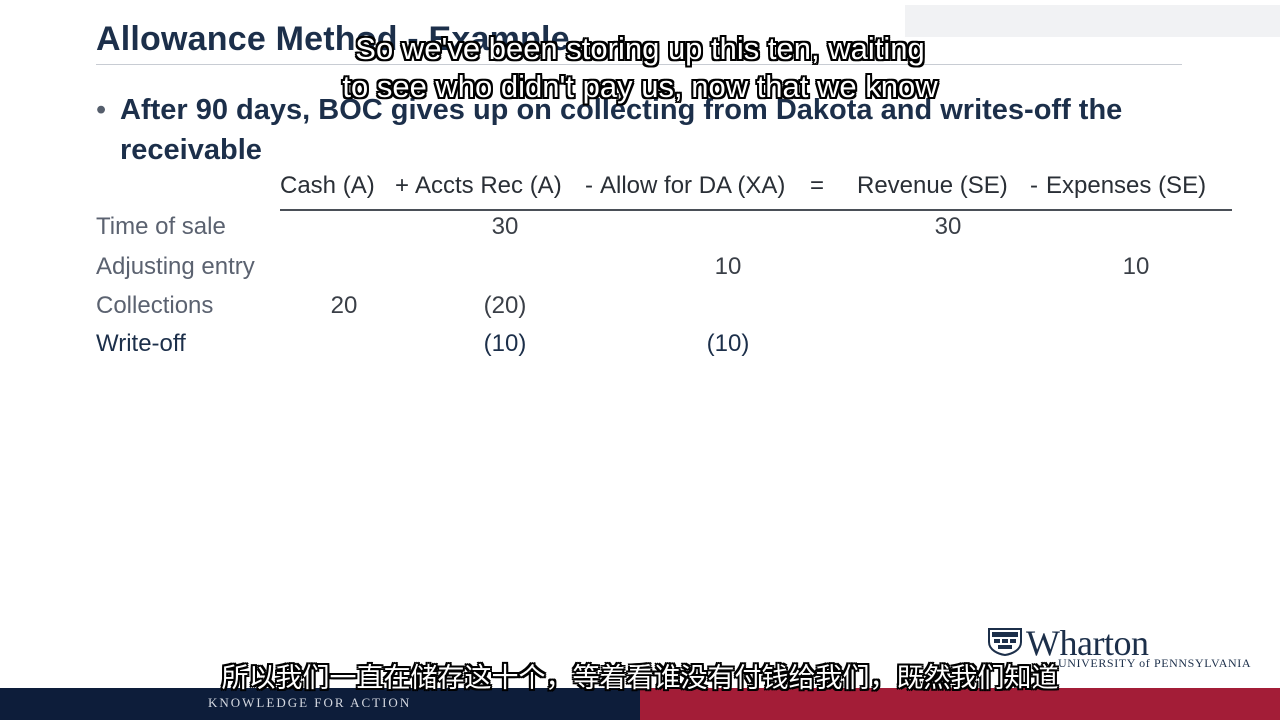  Describe the element at coordinates (155, 305) in the screenshot. I see `row-label-collections: Collections` at that location.